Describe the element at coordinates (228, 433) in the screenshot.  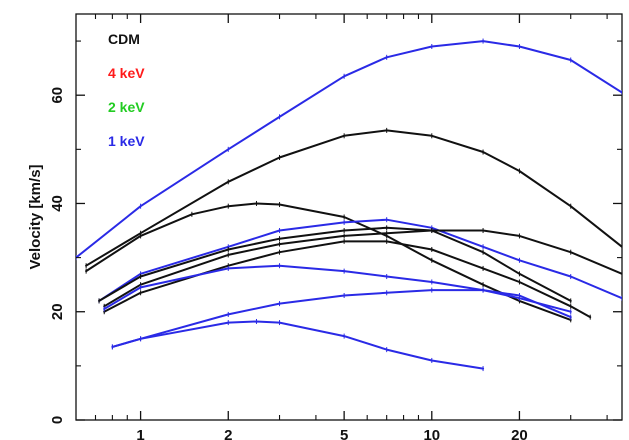
I see `x-tick-label: 2` at that location.